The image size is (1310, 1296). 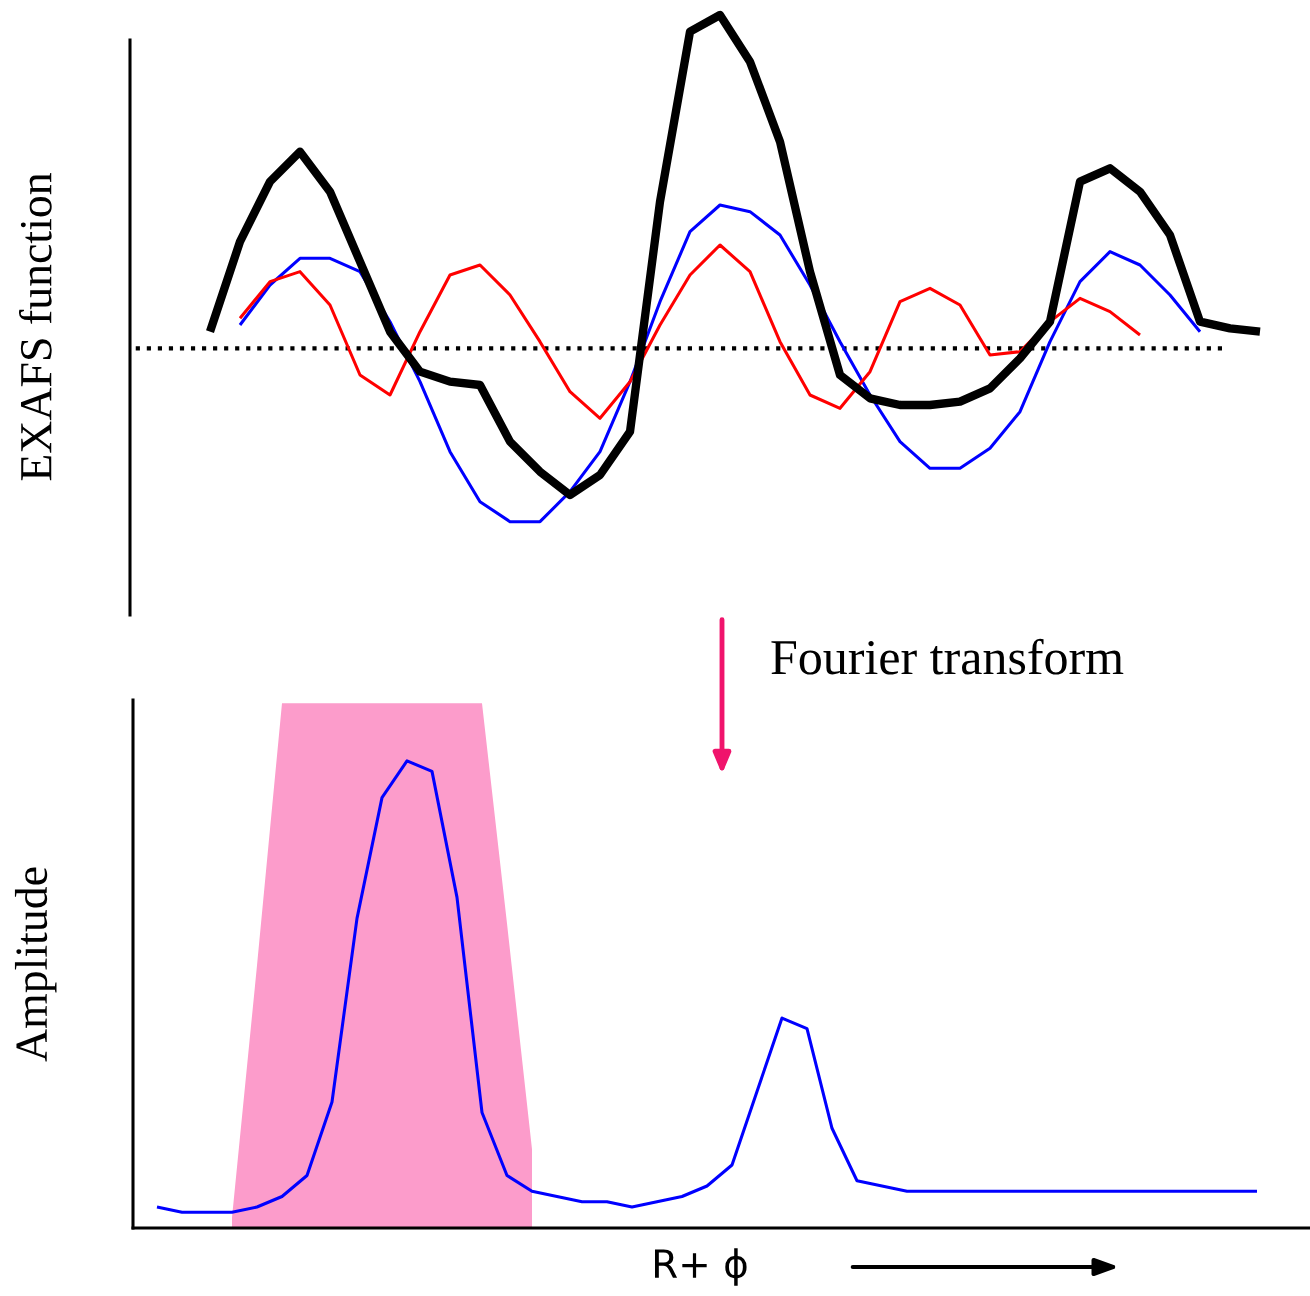 What do you see at coordinates (947, 656) in the screenshot?
I see `text: Fourier transform` at bounding box center [947, 656].